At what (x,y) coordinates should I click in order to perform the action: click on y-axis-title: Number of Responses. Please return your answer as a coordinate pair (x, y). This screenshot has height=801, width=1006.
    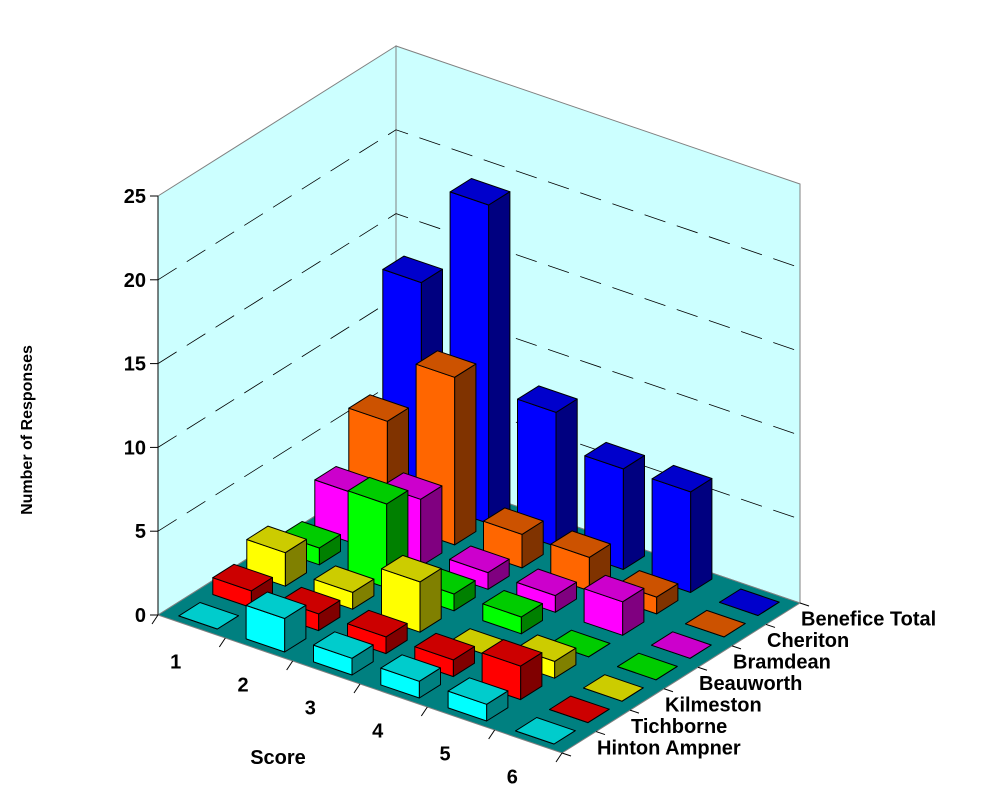
    Looking at the image, I should click on (27, 430).